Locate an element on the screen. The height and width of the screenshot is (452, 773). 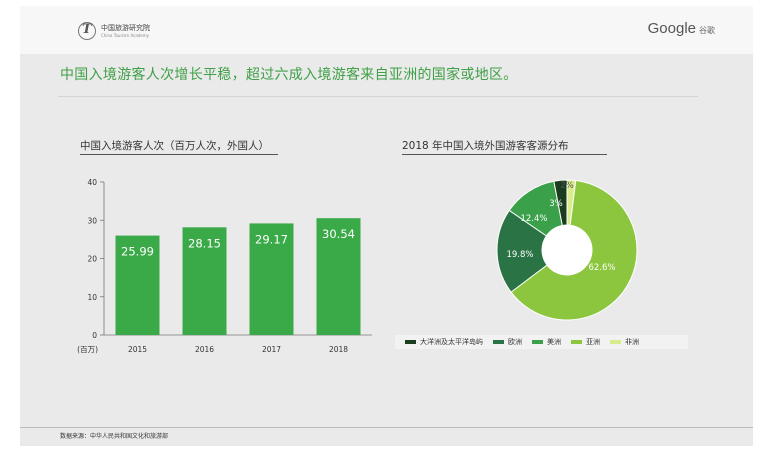
legend-item-oceania: 大洋洲及太平洋岛屿 is located at coordinates (444, 342).